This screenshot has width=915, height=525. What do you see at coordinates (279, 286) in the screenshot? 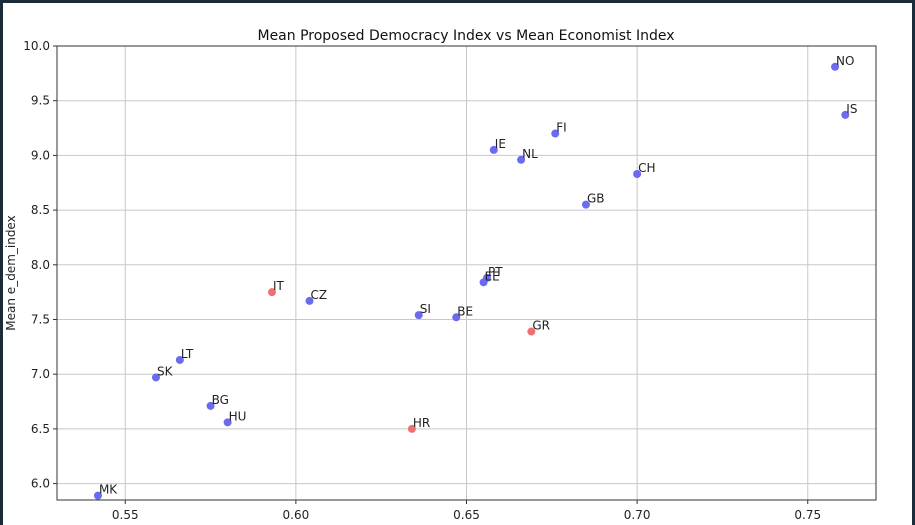
I see `point-label: IT` at bounding box center [279, 286].